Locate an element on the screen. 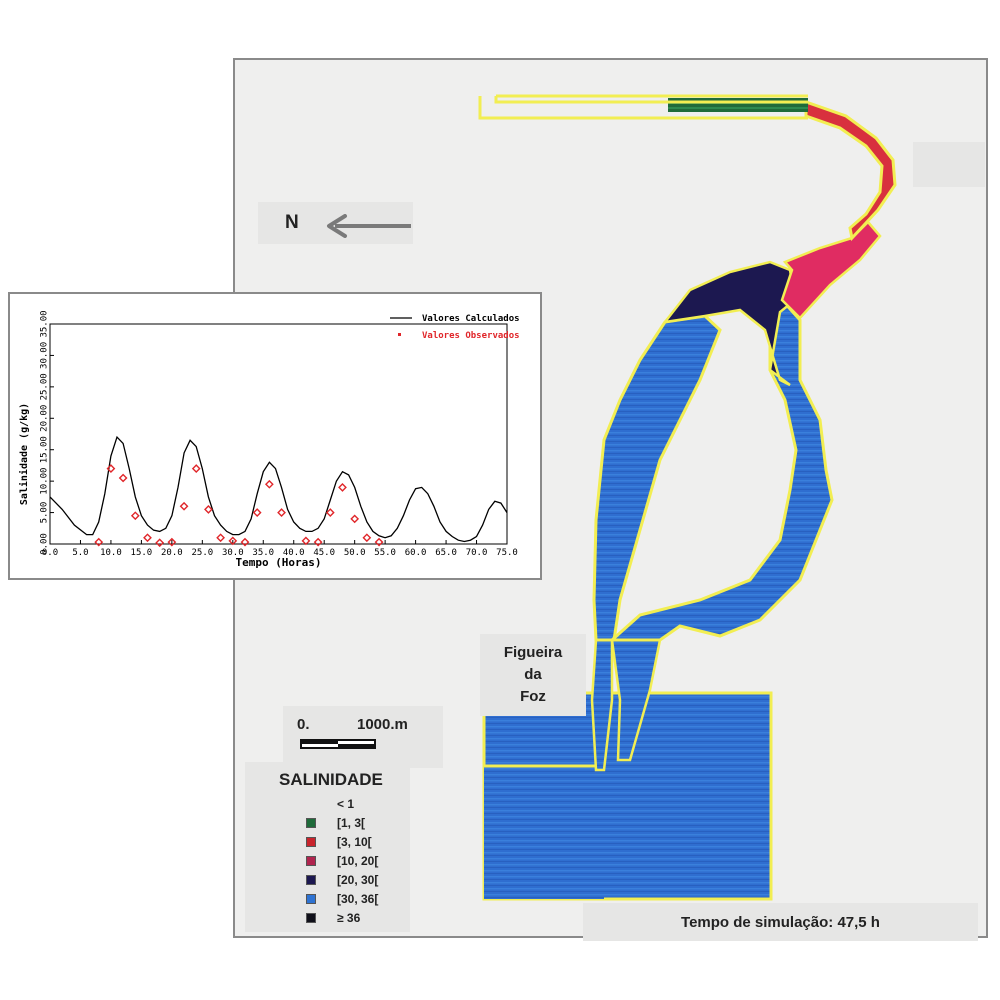 The height and width of the screenshot is (1000, 1000). legend-title: SALINIDADE is located at coordinates (331, 779).